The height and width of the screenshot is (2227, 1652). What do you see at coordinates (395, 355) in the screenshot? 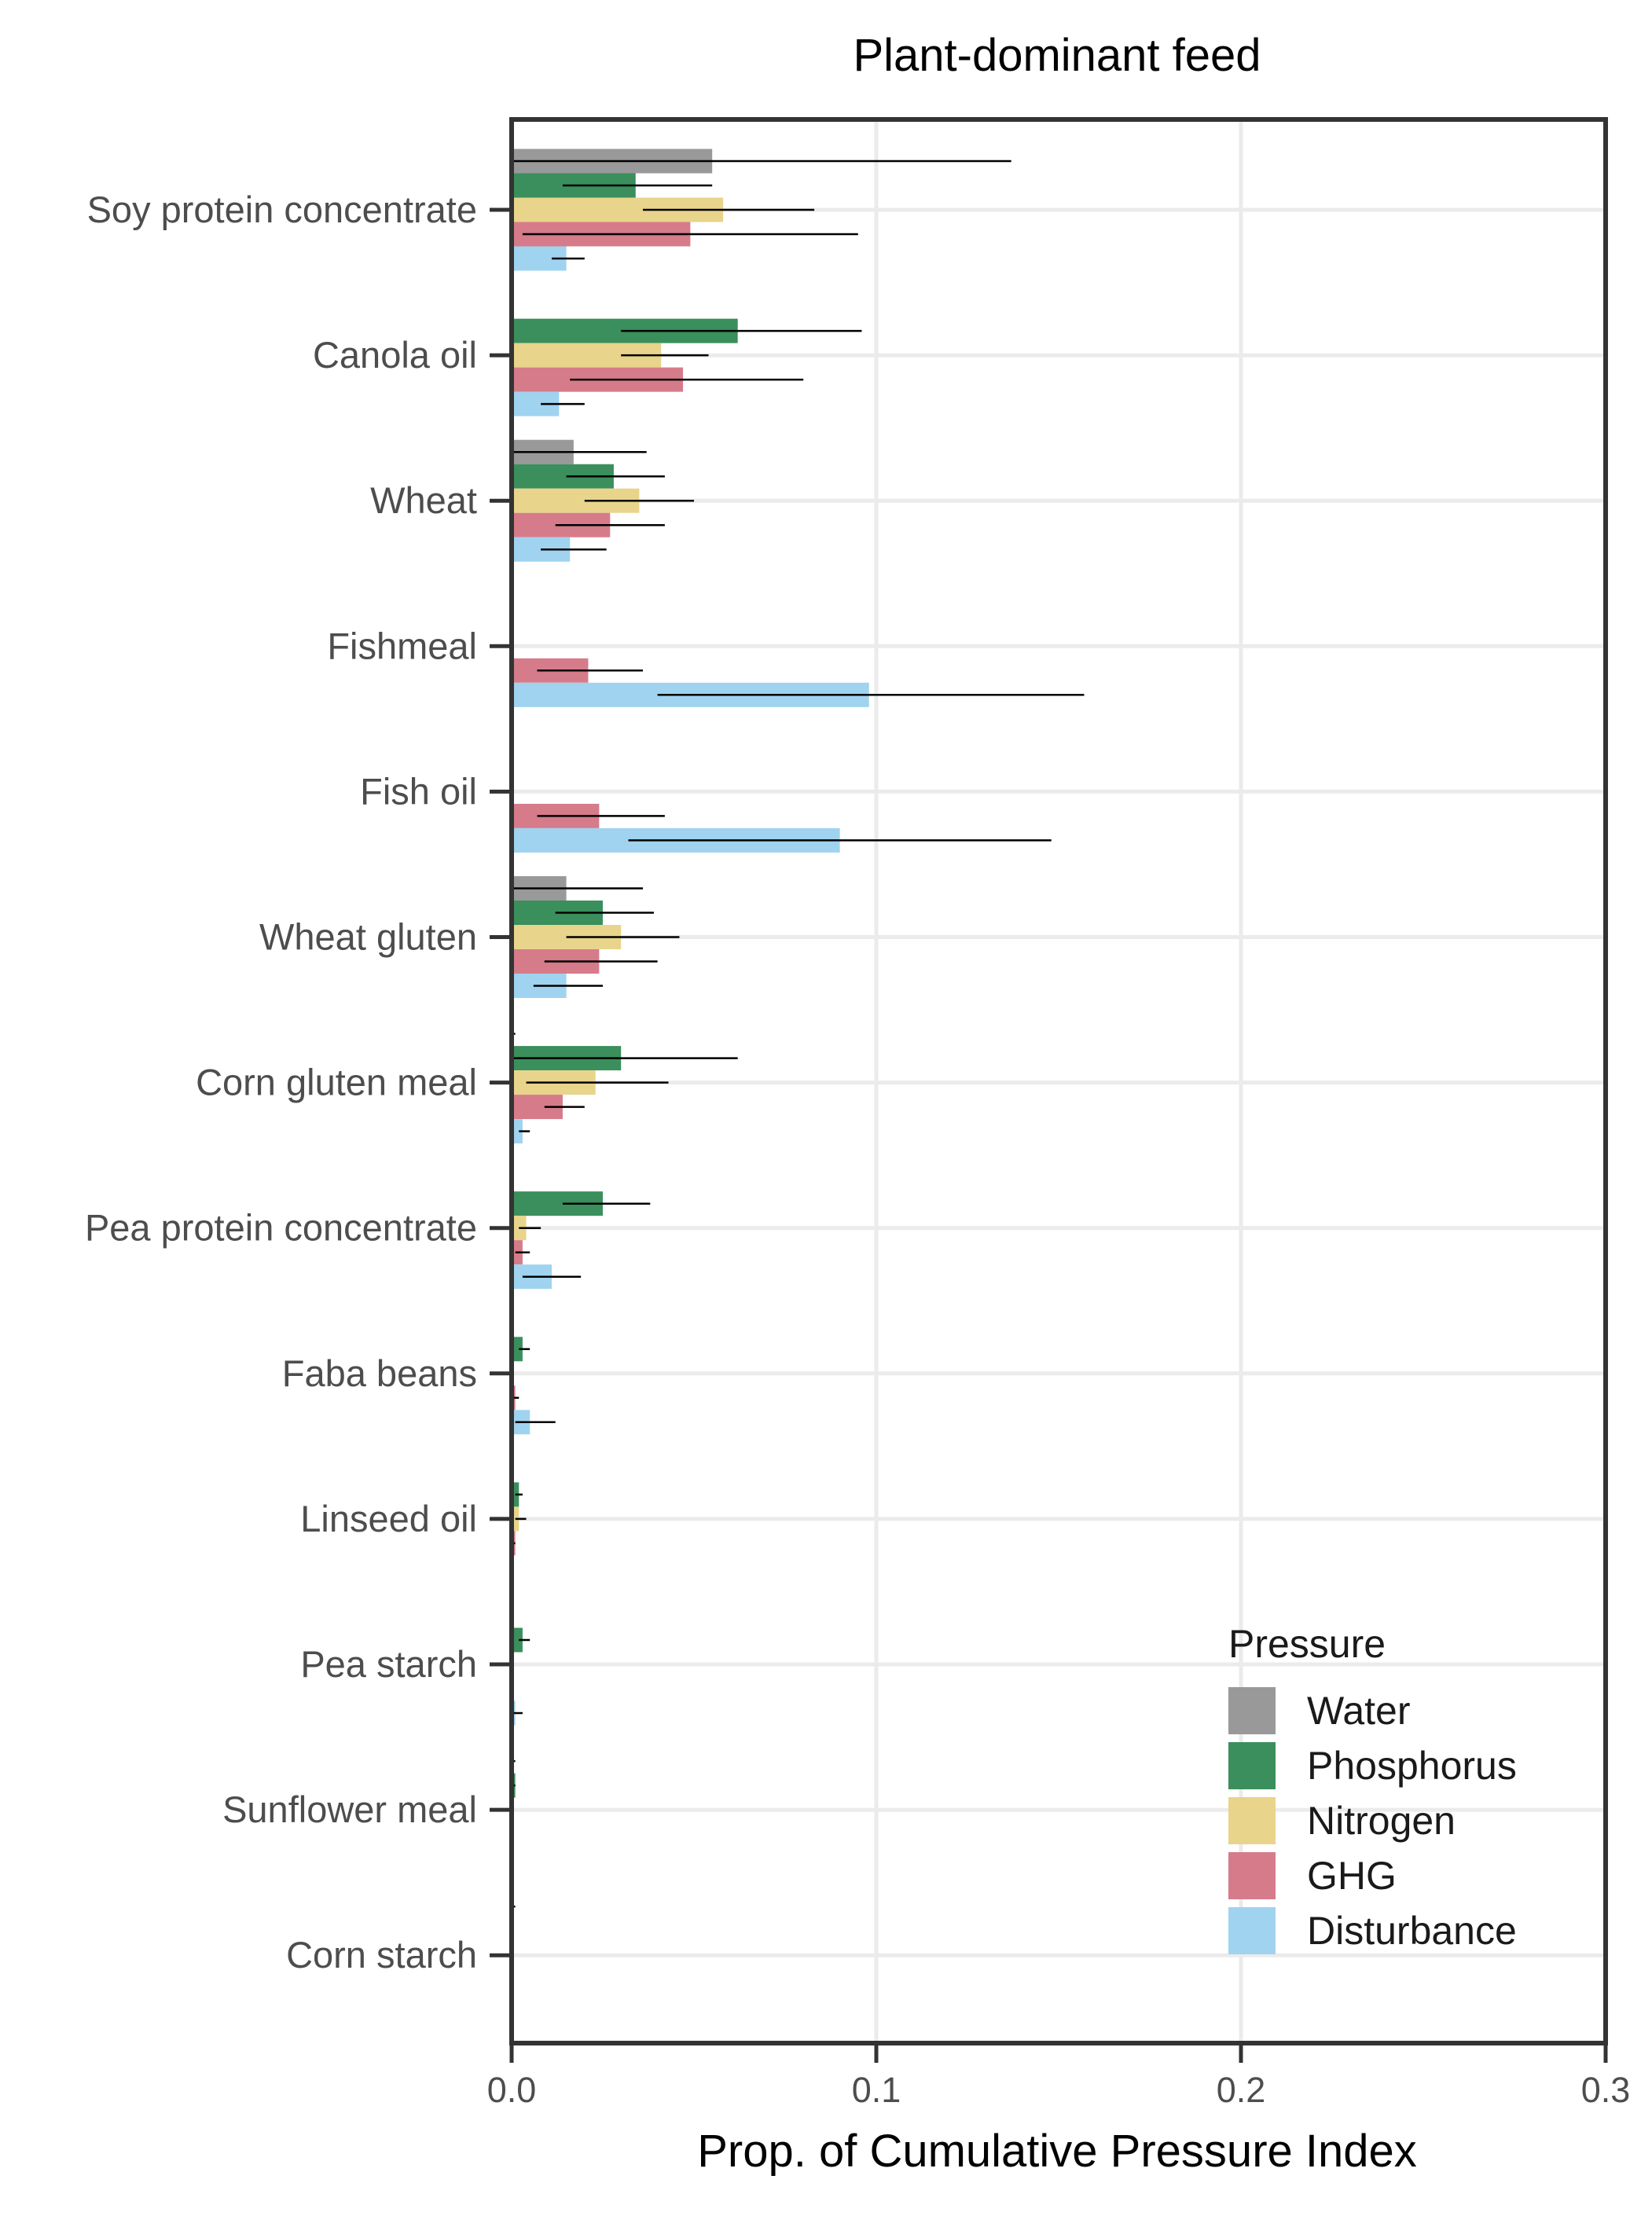
I see `y-tick-label-1: Canola oil` at bounding box center [395, 355].